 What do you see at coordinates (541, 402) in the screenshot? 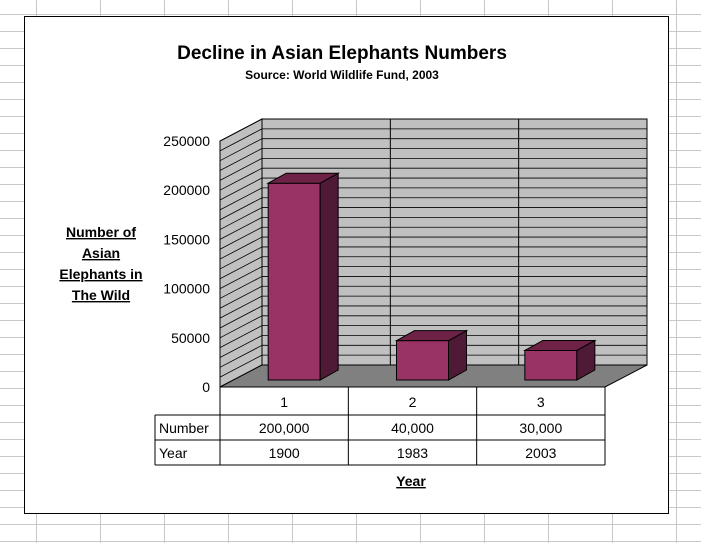
I see `x-tick-label: 3` at bounding box center [541, 402].